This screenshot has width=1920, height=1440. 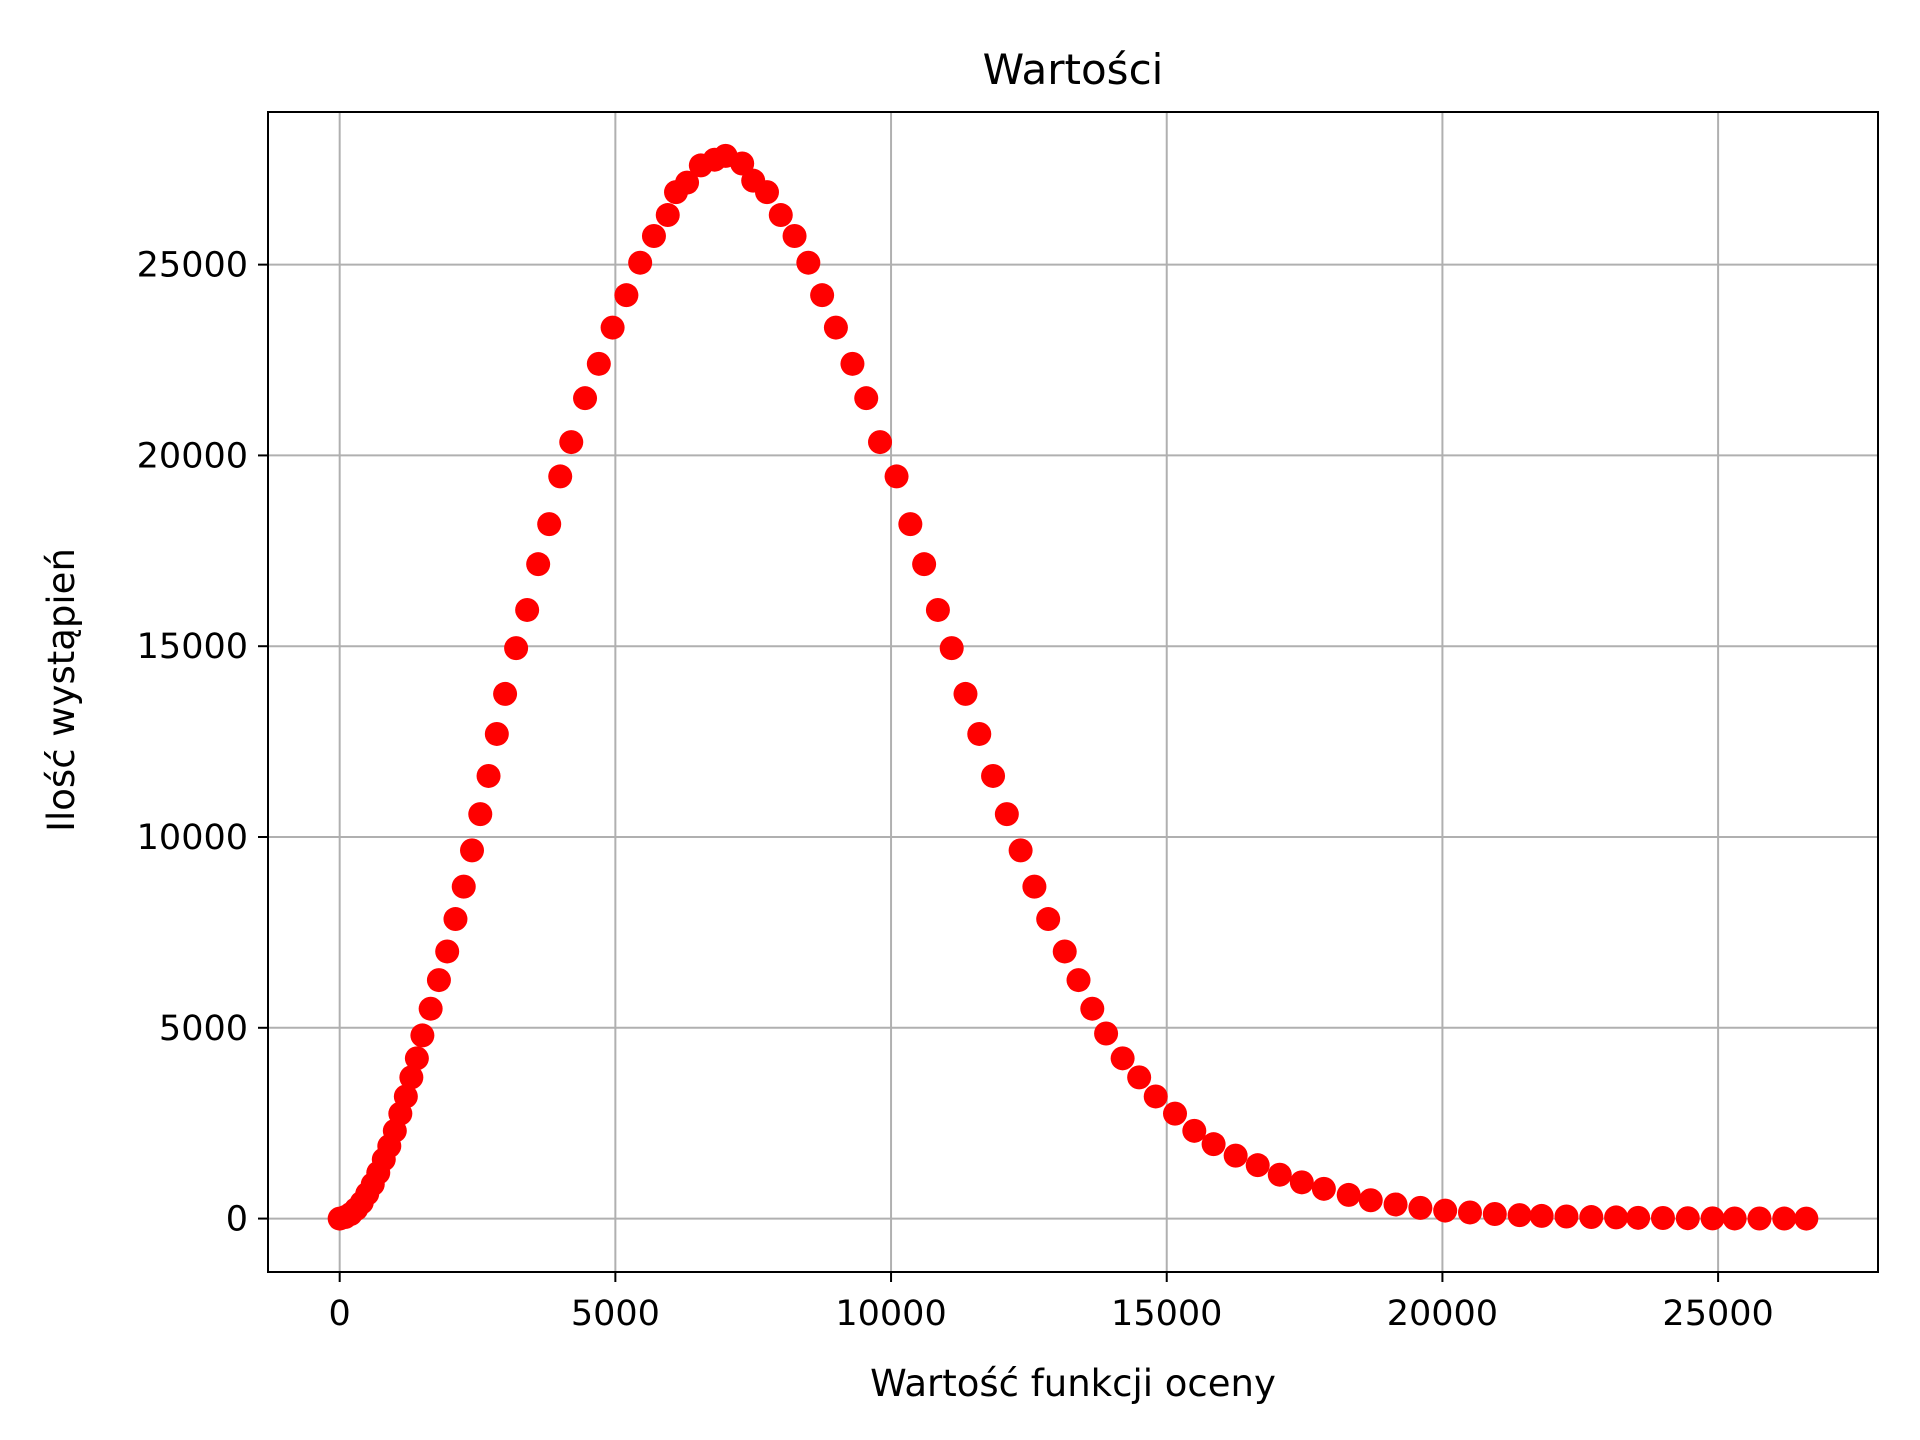 What do you see at coordinates (615, 1314) in the screenshot?
I see `x-tick-label: 5000` at bounding box center [615, 1314].